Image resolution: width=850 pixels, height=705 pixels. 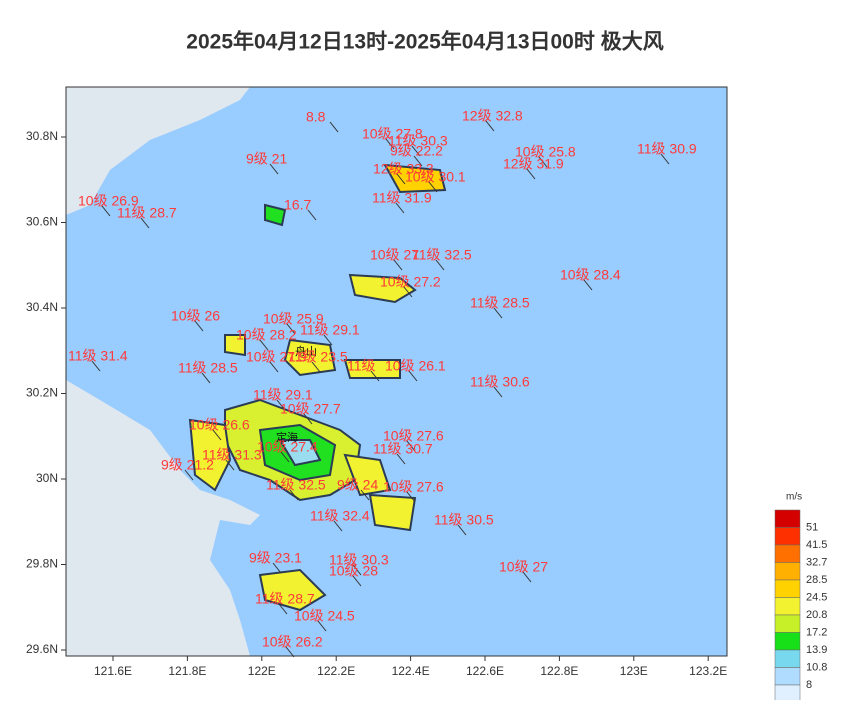 What do you see at coordinates (816, 562) in the screenshot?
I see `legend-label: 32.7` at bounding box center [816, 562].